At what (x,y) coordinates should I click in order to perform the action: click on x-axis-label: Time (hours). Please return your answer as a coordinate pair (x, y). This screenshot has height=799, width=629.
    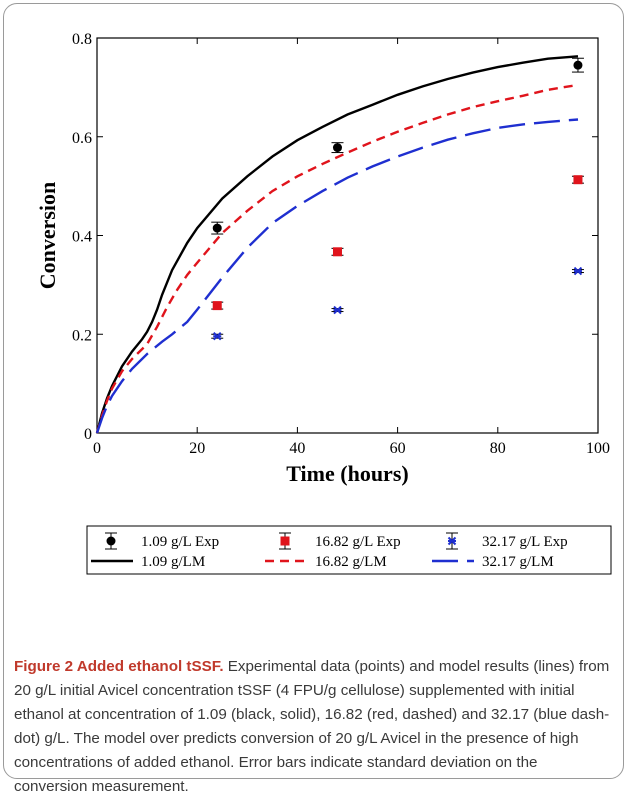
    Looking at the image, I should click on (347, 473).